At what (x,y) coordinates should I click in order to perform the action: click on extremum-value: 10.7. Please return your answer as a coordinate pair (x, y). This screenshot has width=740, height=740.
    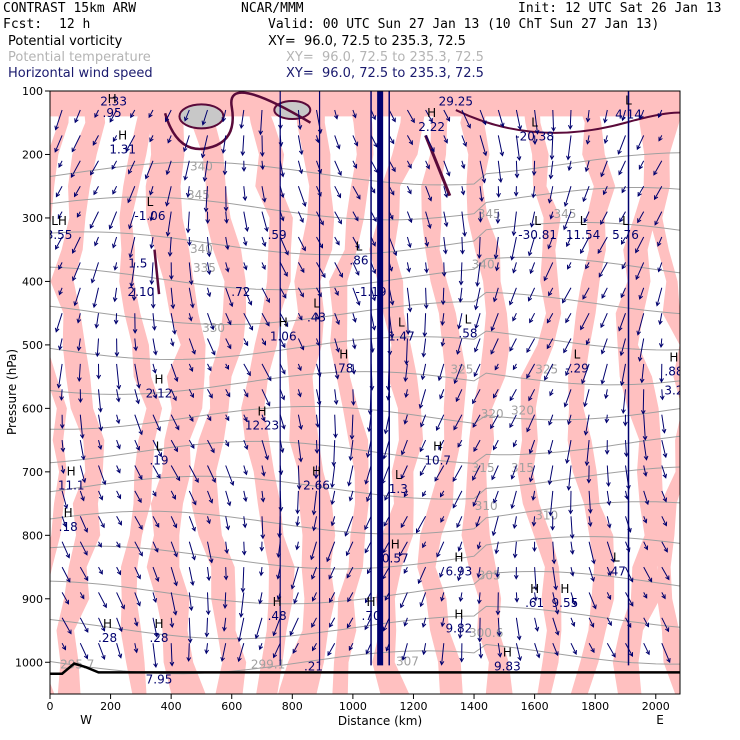
    Looking at the image, I should click on (437, 460).